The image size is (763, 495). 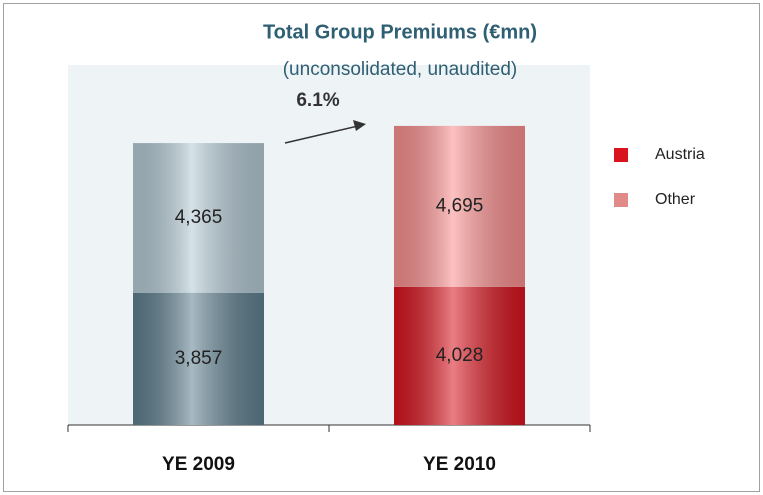 I want to click on x-tick-label: YE 2009, so click(x=198, y=464).